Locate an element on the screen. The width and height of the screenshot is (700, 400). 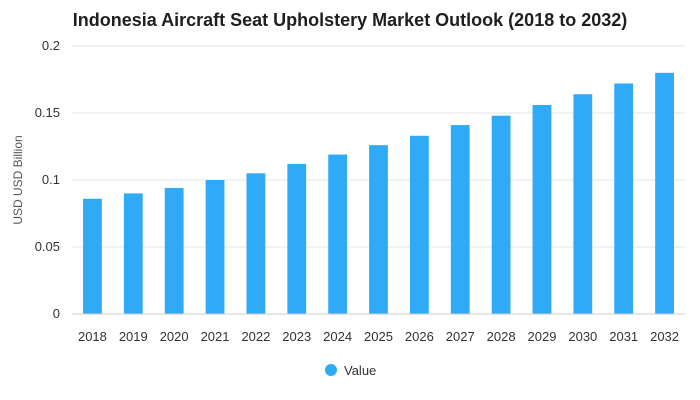
x-tick-label: 2032 is located at coordinates (664, 336).